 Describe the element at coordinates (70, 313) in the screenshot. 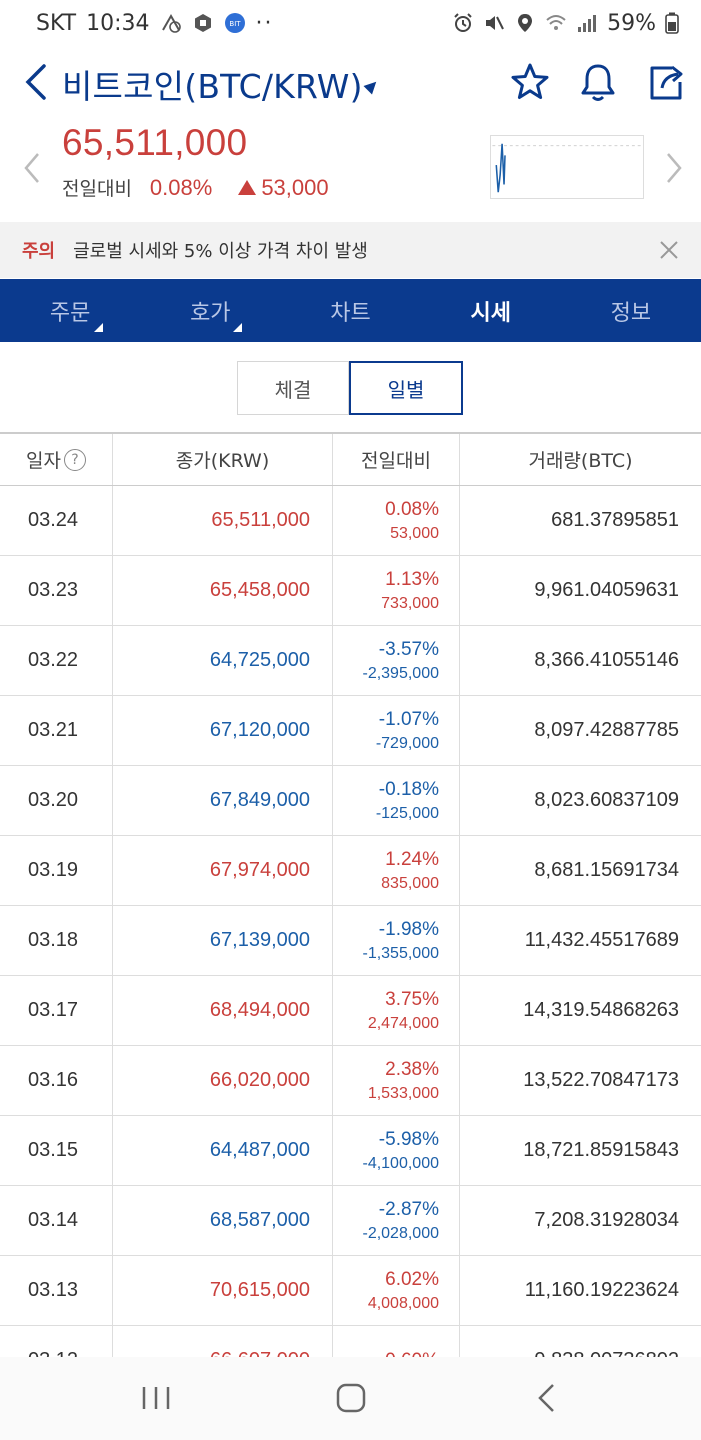

I see `tab-label: 주문` at that location.